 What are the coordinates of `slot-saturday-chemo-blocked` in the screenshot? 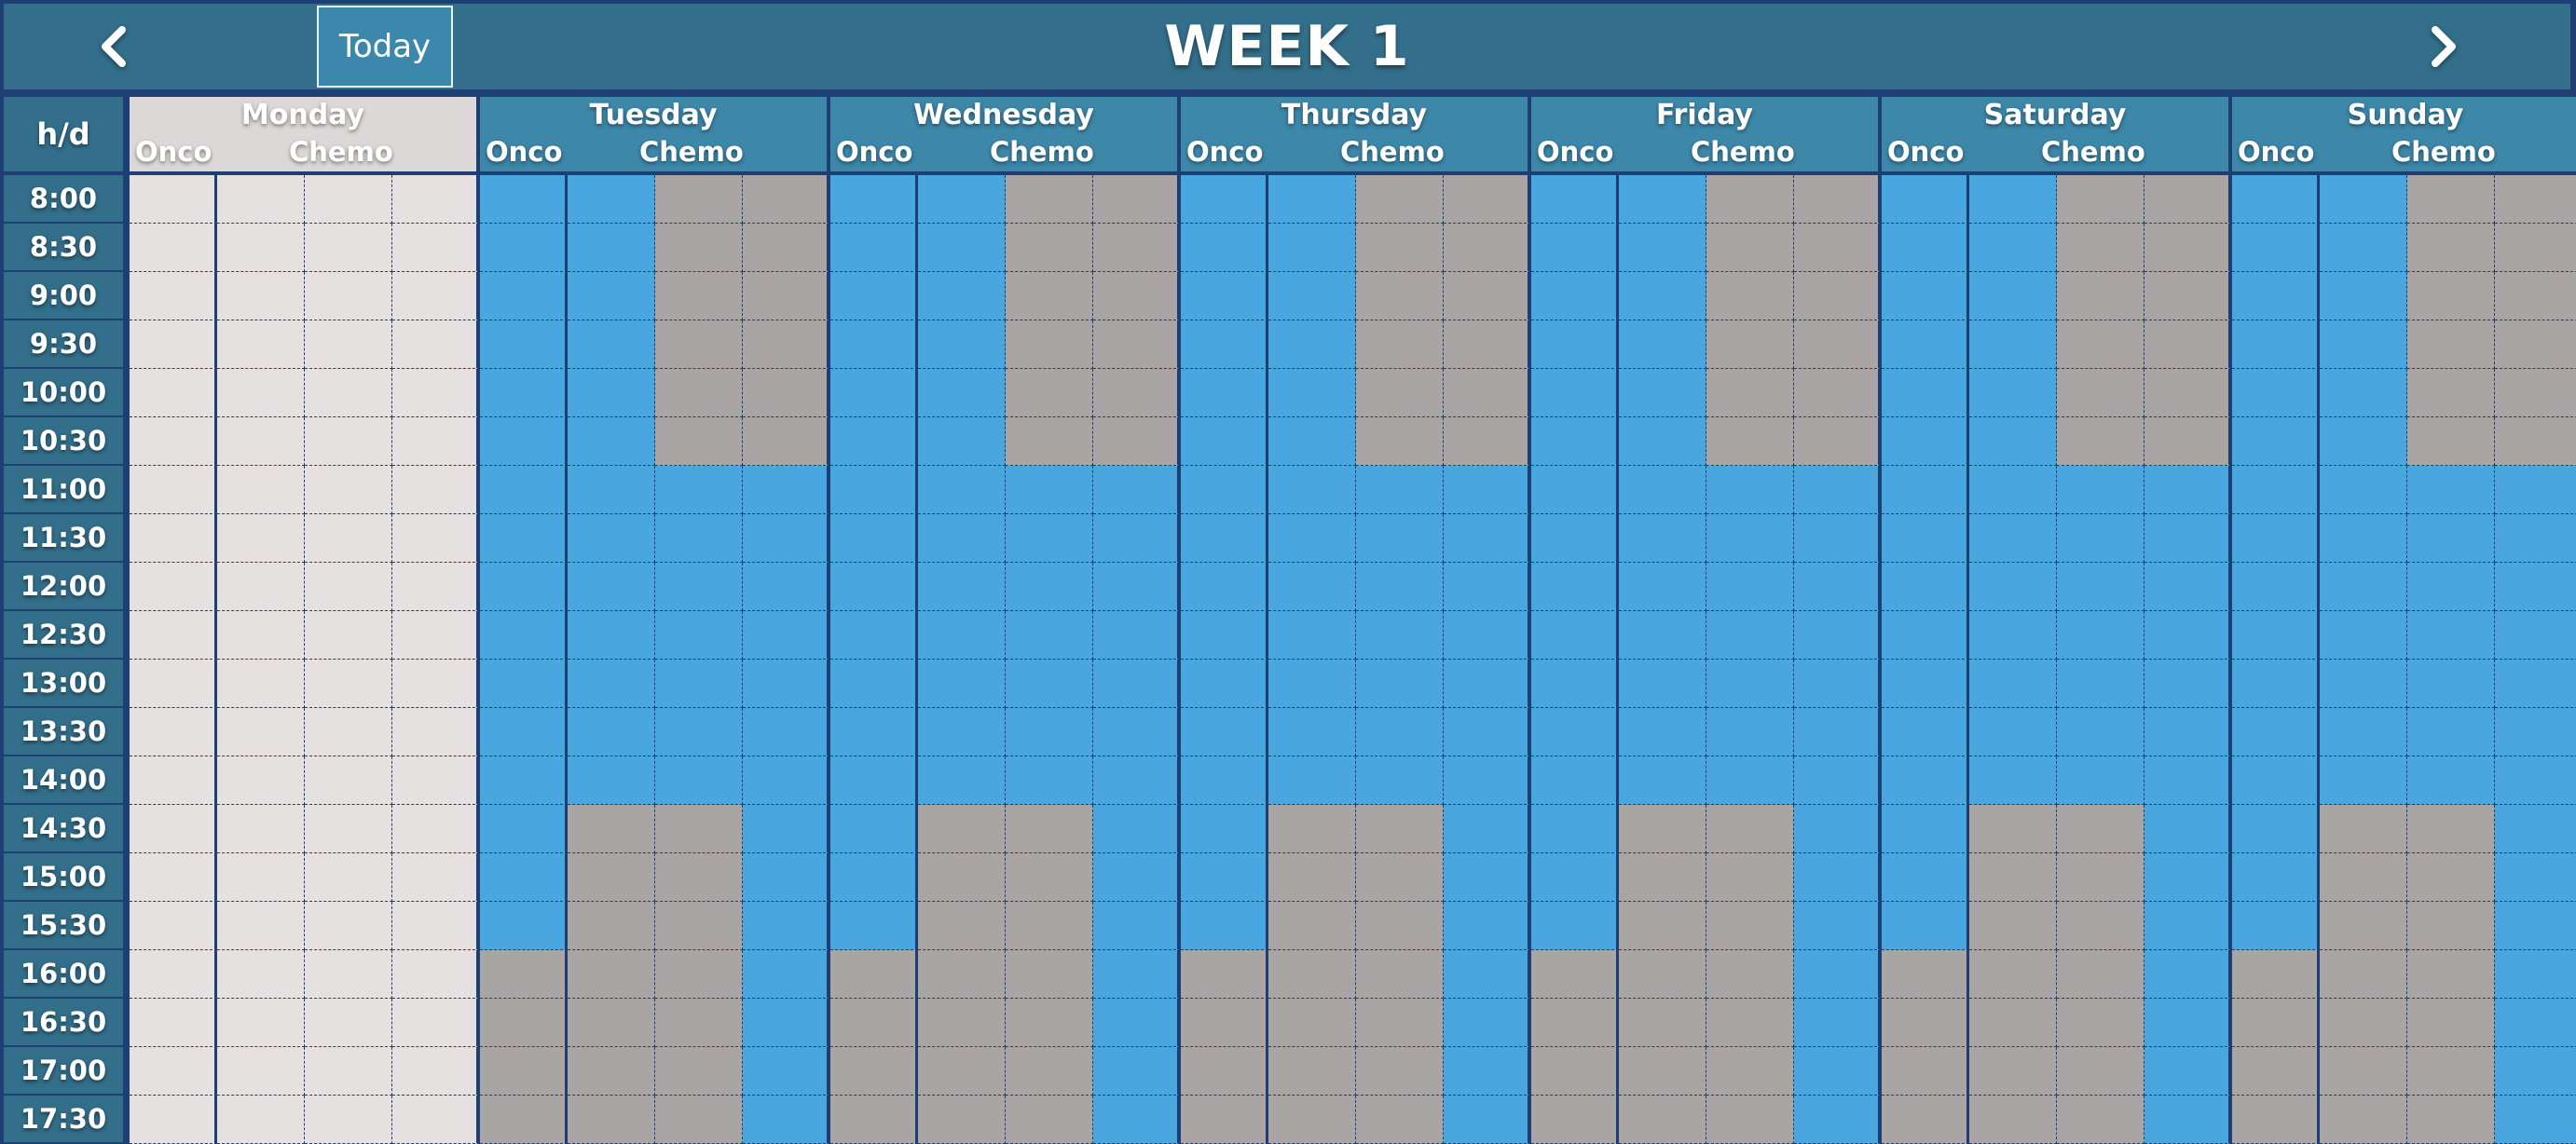 It's located at (2100, 1023).